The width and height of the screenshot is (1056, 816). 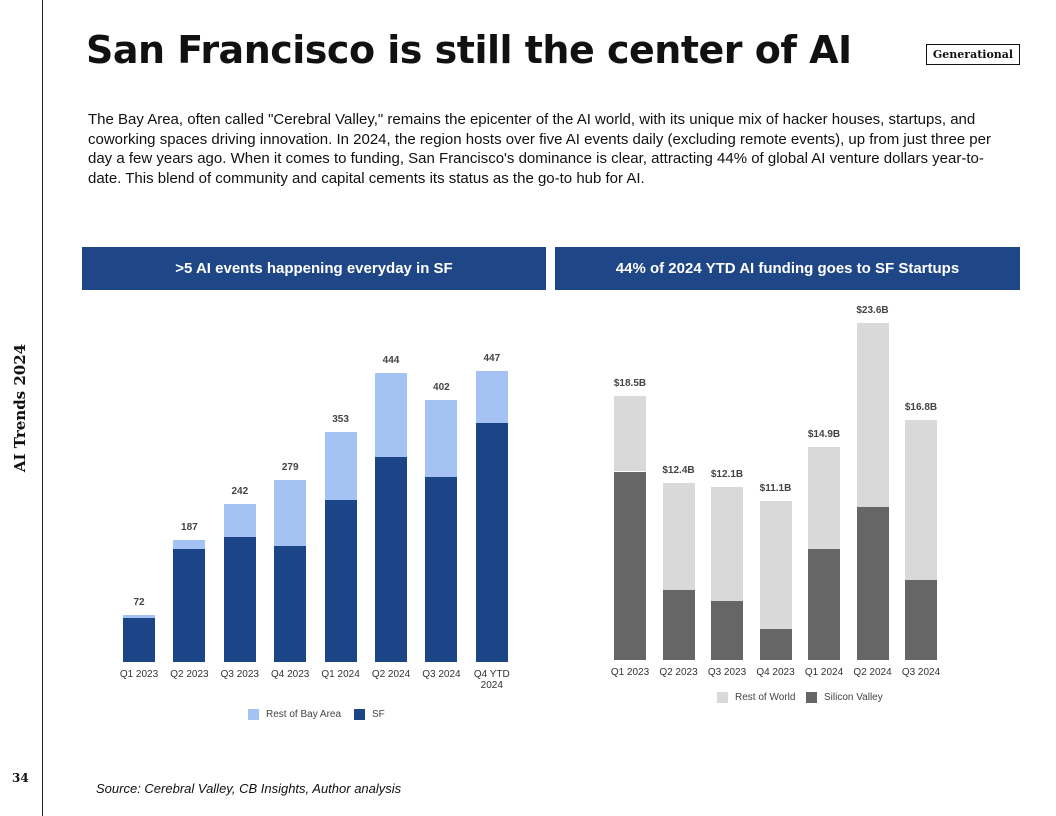 I want to click on total-label: $12.4B, so click(x=678, y=470).